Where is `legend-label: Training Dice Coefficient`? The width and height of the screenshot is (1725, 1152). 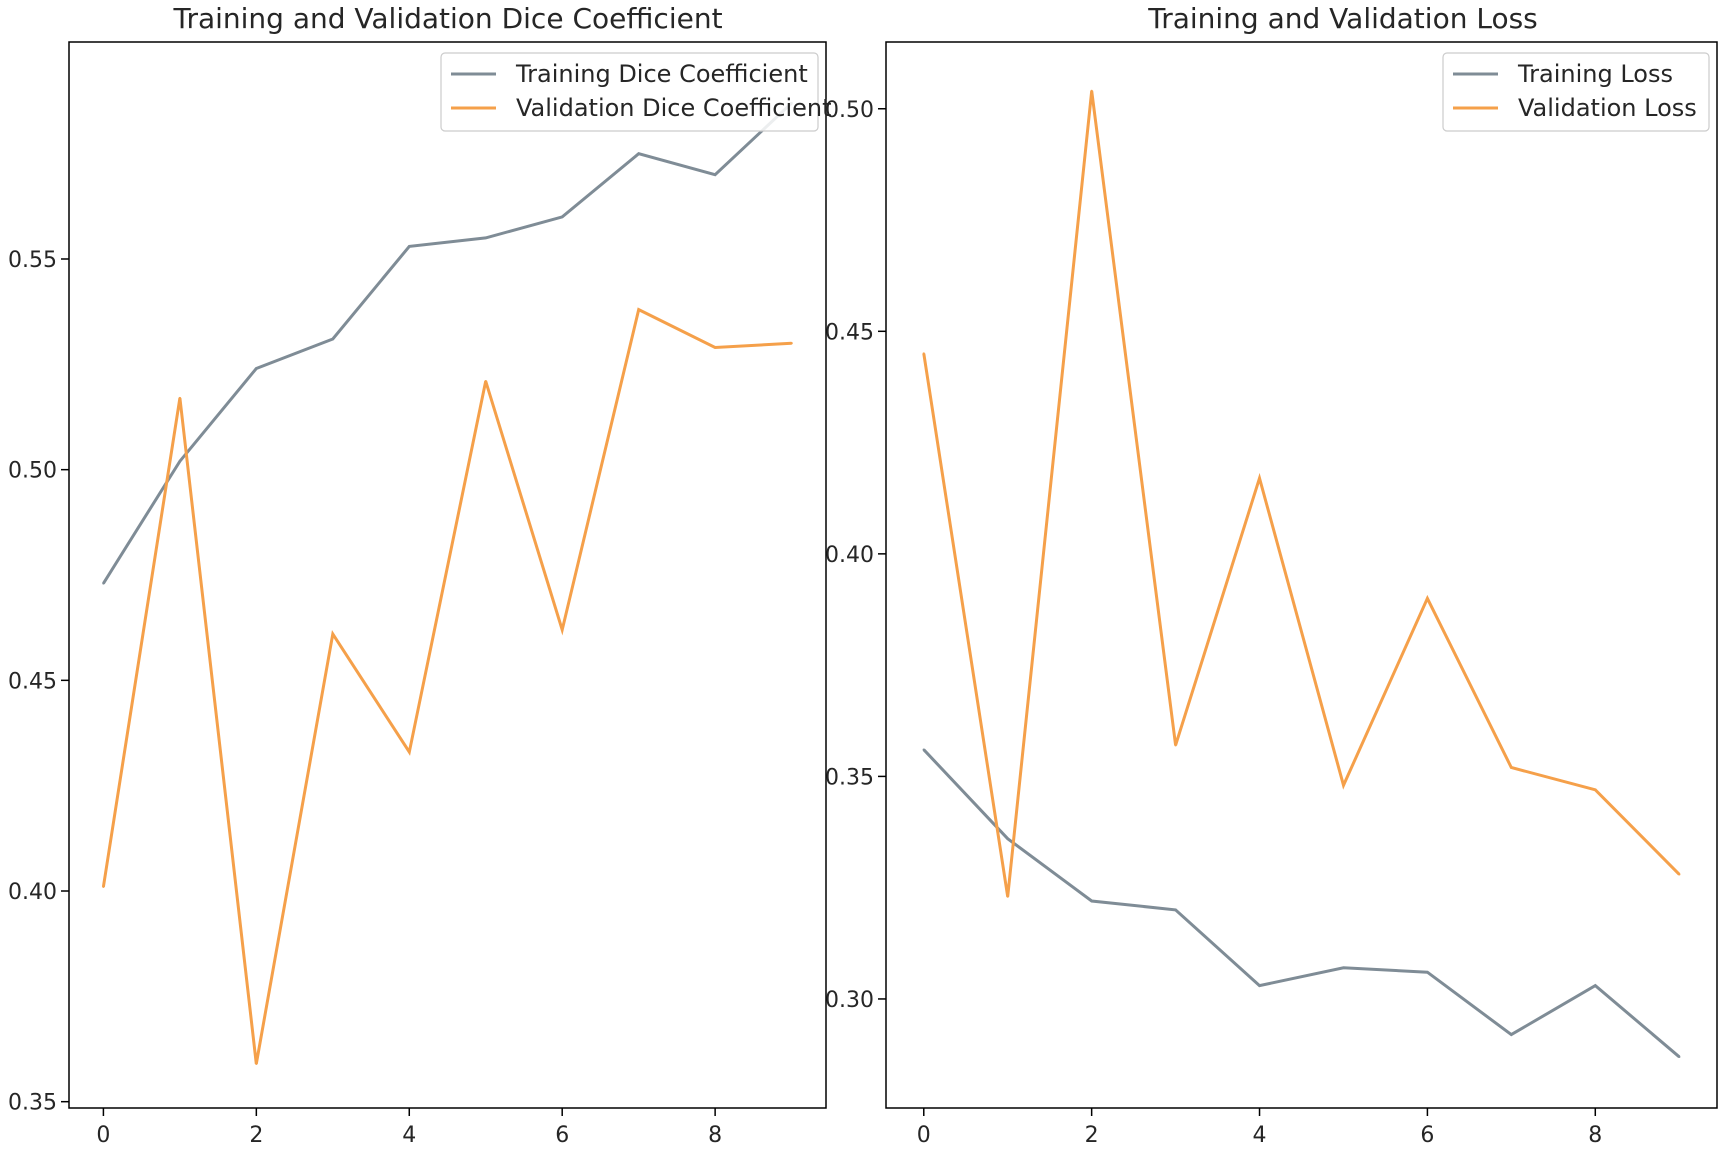
legend-label: Training Dice Coefficient is located at coordinates (661, 74).